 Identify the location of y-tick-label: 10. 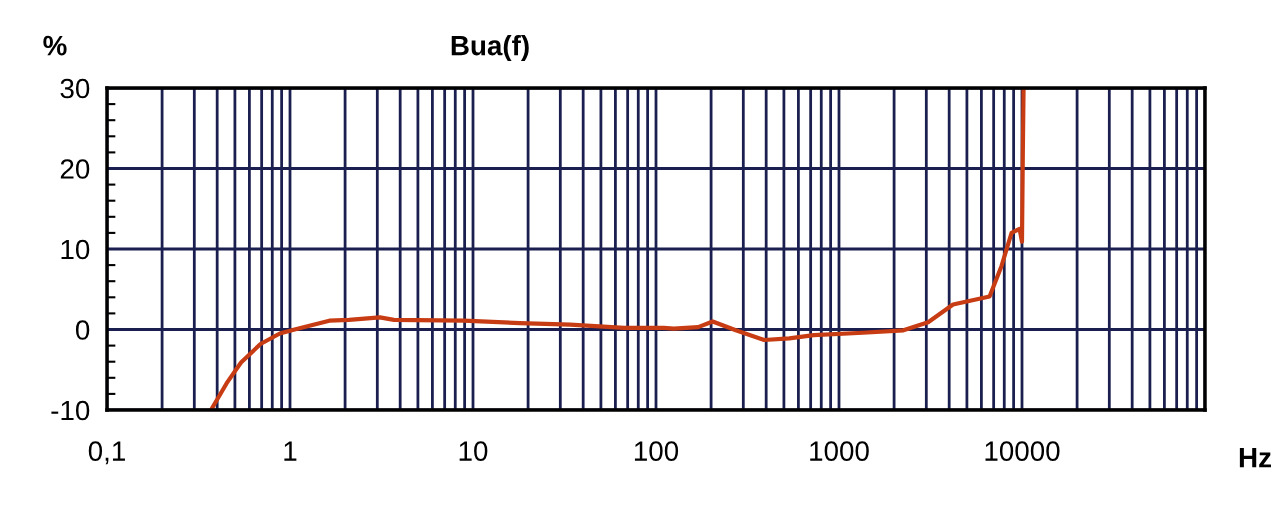
(75, 249).